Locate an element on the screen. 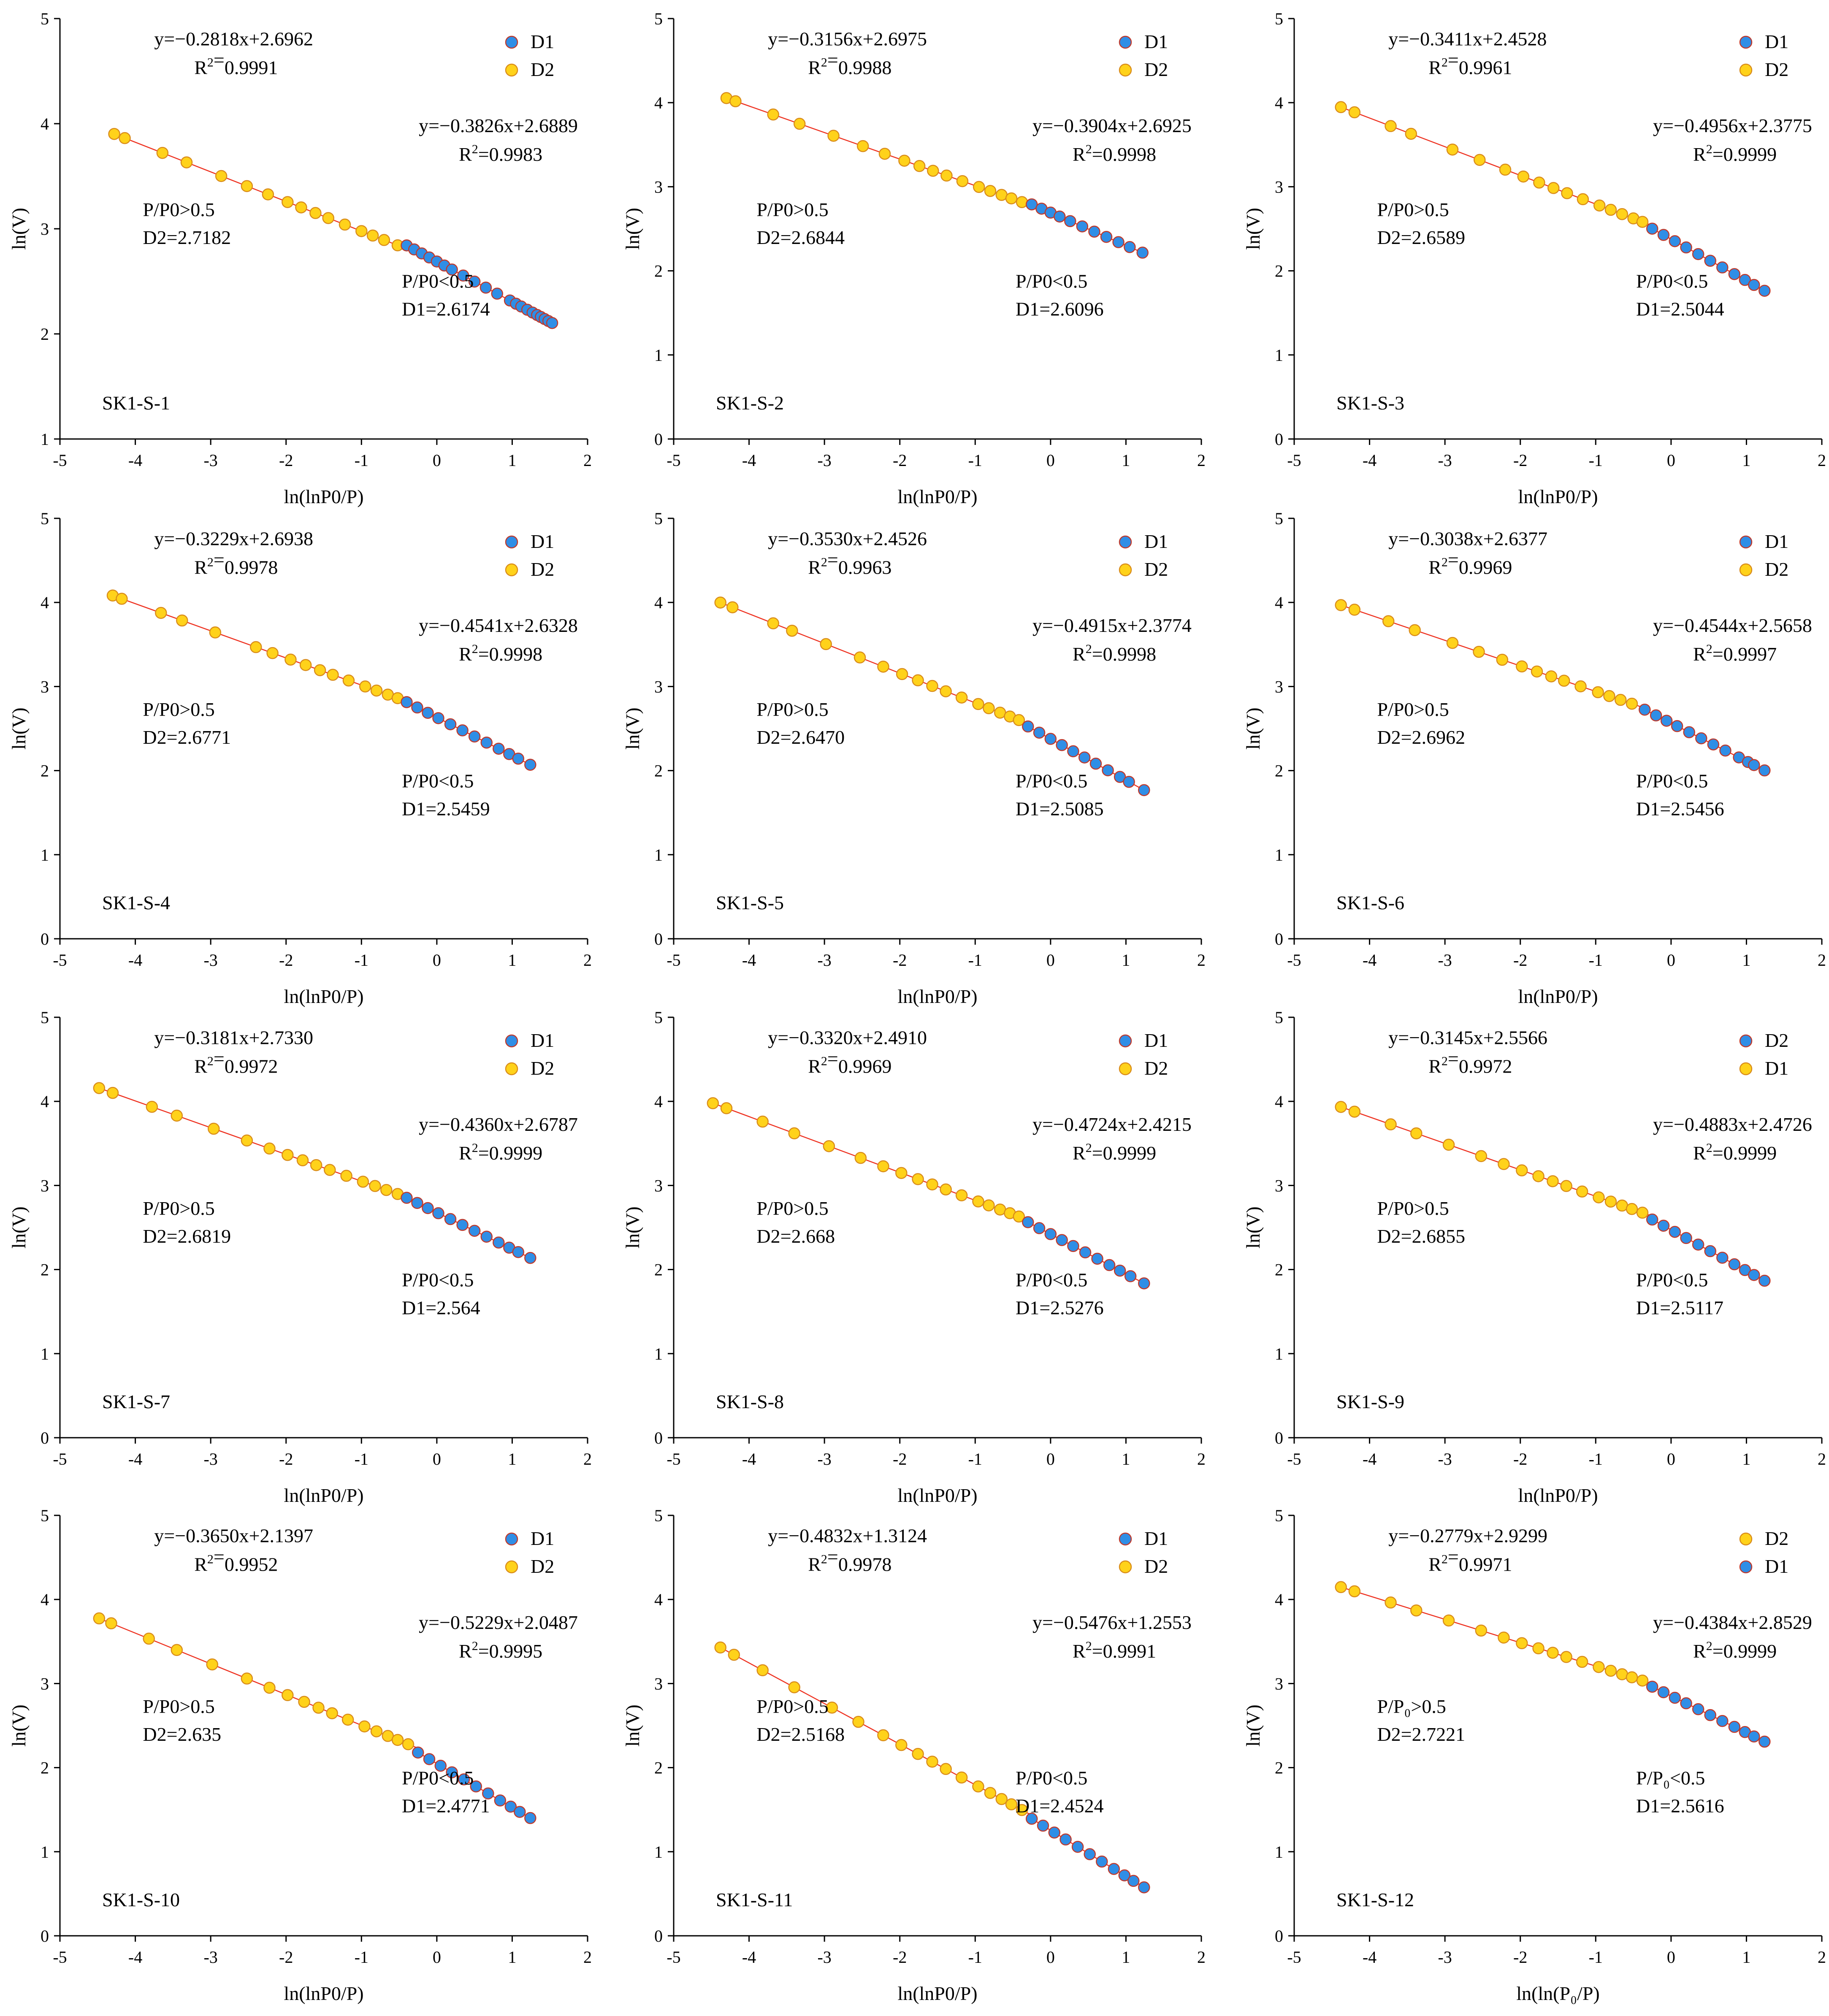  x-tick-label: 1 is located at coordinates (512, 1958).